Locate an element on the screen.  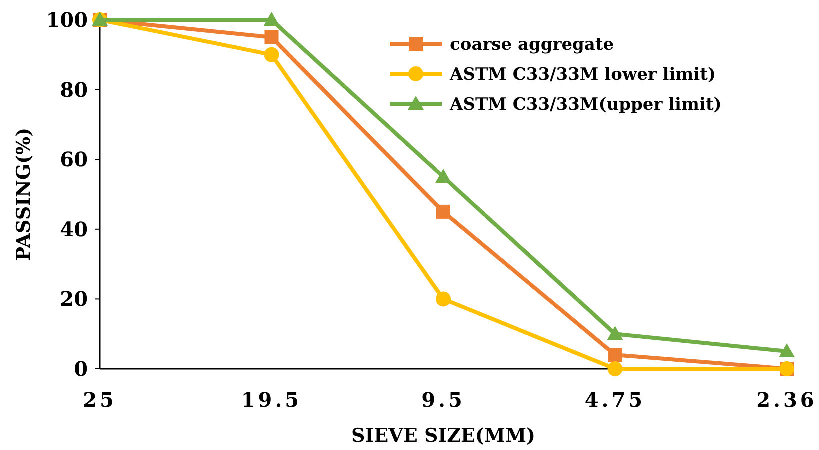
y-tick-label: 80 is located at coordinates (74, 90).